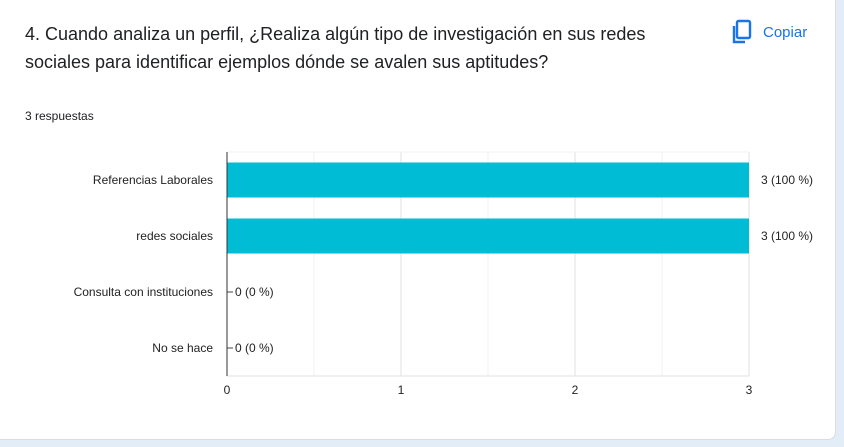  What do you see at coordinates (182, 348) in the screenshot?
I see `category-label: No se hace` at bounding box center [182, 348].